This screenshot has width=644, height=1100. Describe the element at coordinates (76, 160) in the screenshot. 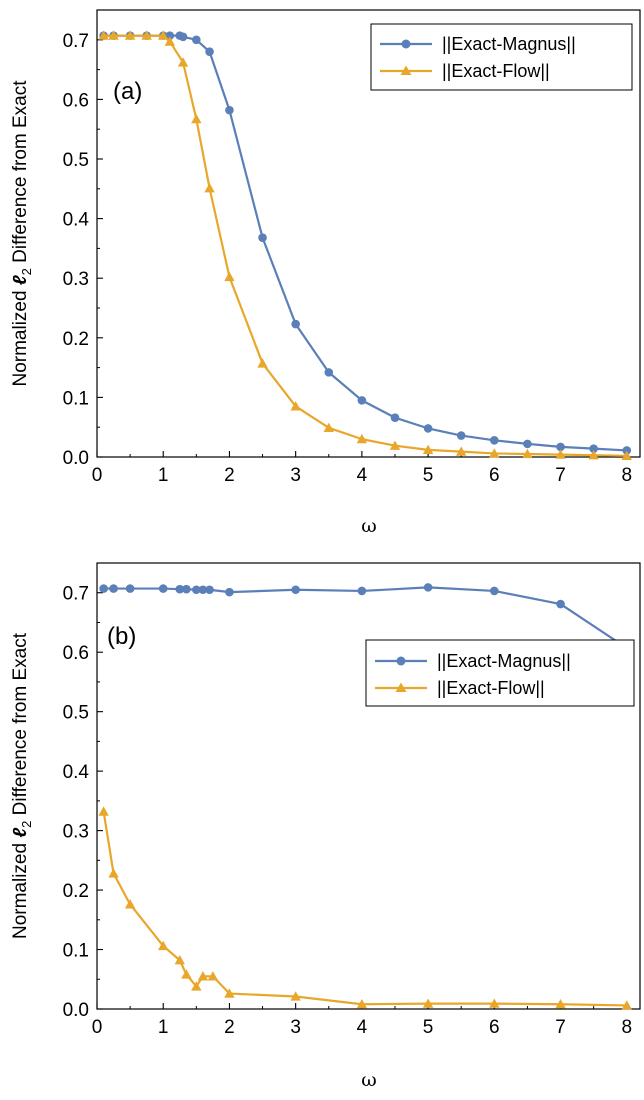

I see `y-tick-label-a-5: 0.5` at that location.